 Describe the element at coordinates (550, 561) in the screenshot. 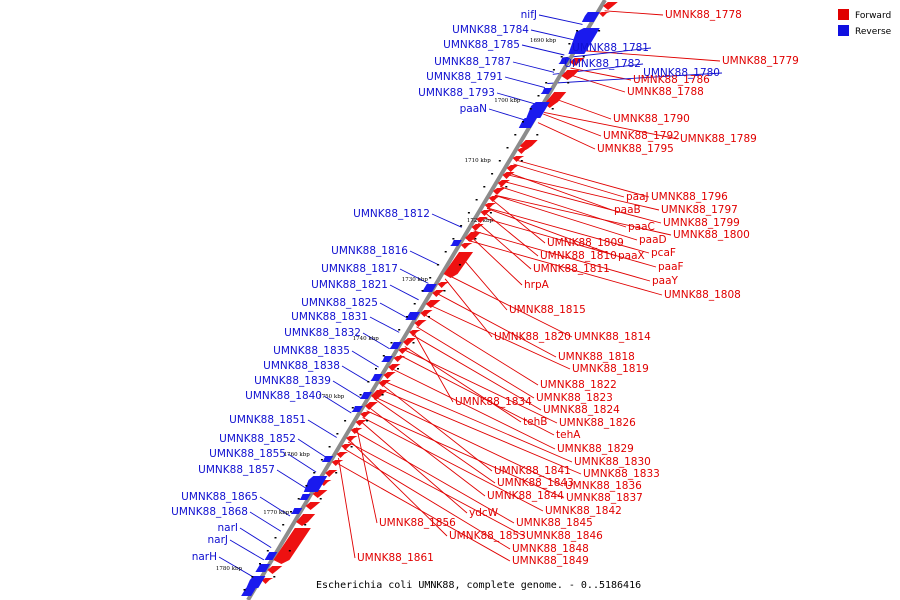

I see `forward-gene-label: UMNK88_1849` at that location.